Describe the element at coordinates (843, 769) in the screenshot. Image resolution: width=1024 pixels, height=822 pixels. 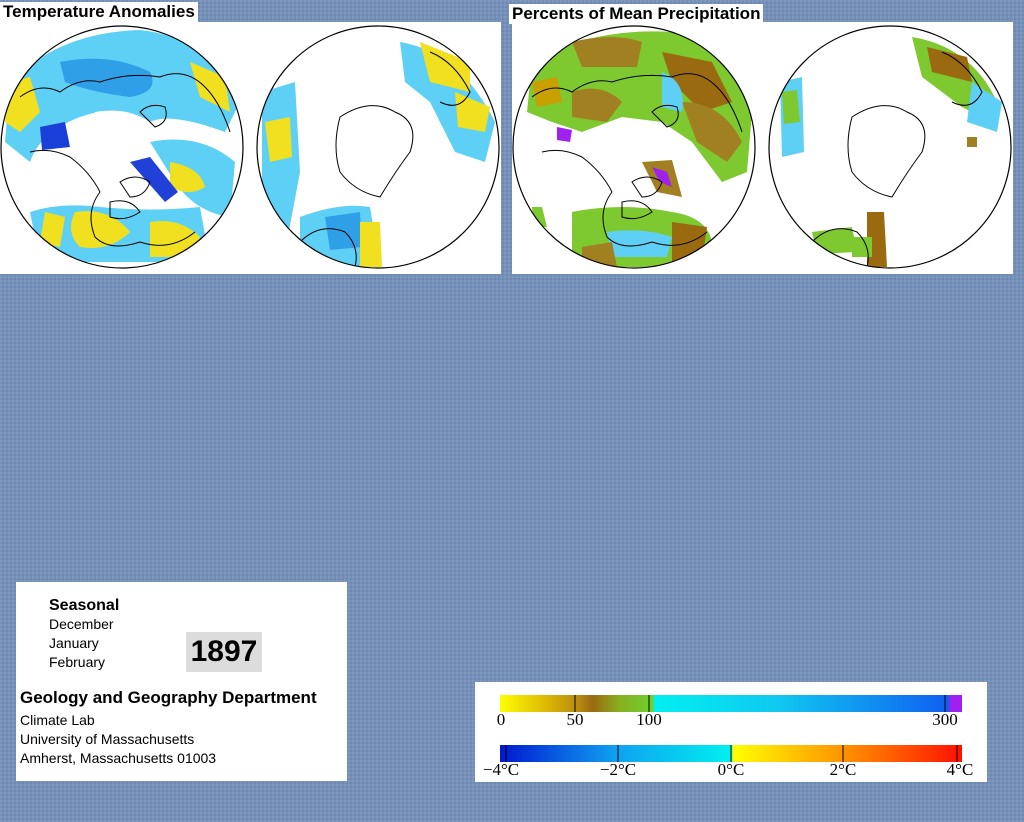
I see `temp-tick-2: 2°C` at that location.